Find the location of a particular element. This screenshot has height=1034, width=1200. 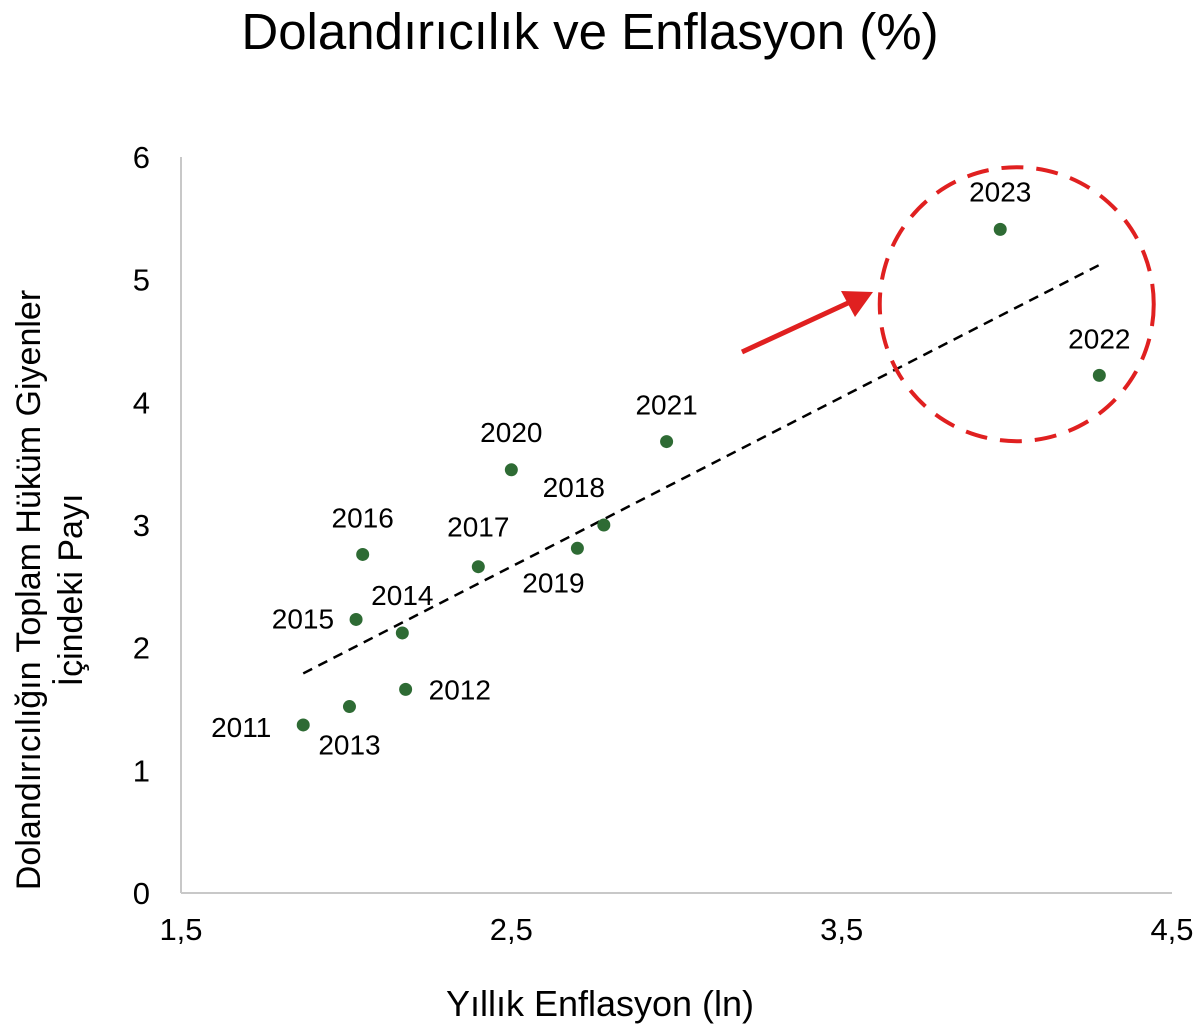

data-point-label: 2020 is located at coordinates (511, 432).